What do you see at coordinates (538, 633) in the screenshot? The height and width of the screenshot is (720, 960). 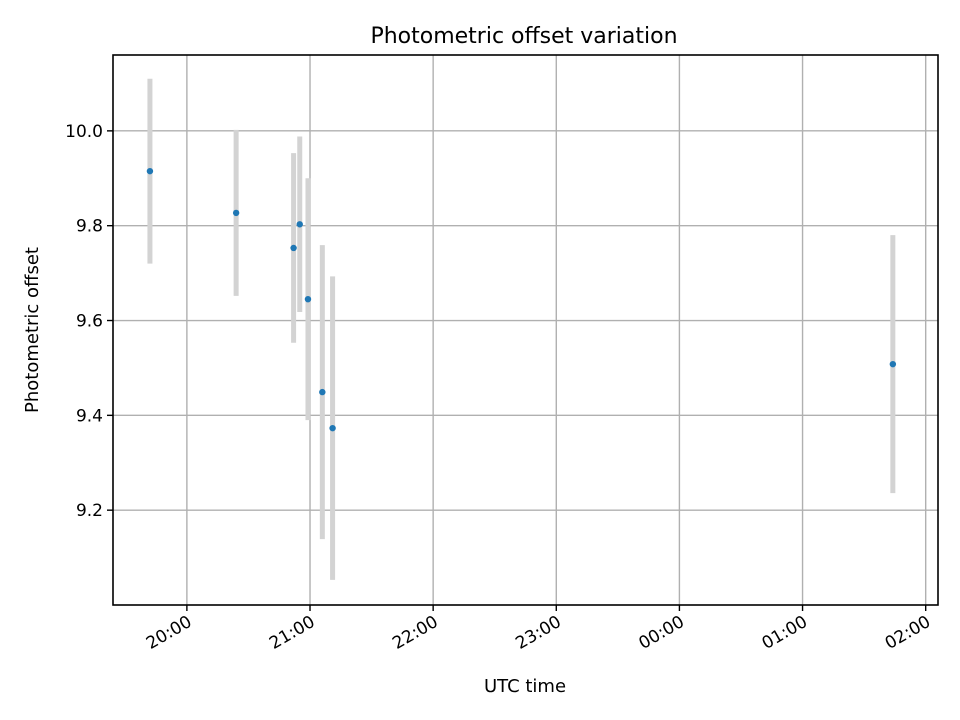 I see `x-tick-label: 23:00` at bounding box center [538, 633].